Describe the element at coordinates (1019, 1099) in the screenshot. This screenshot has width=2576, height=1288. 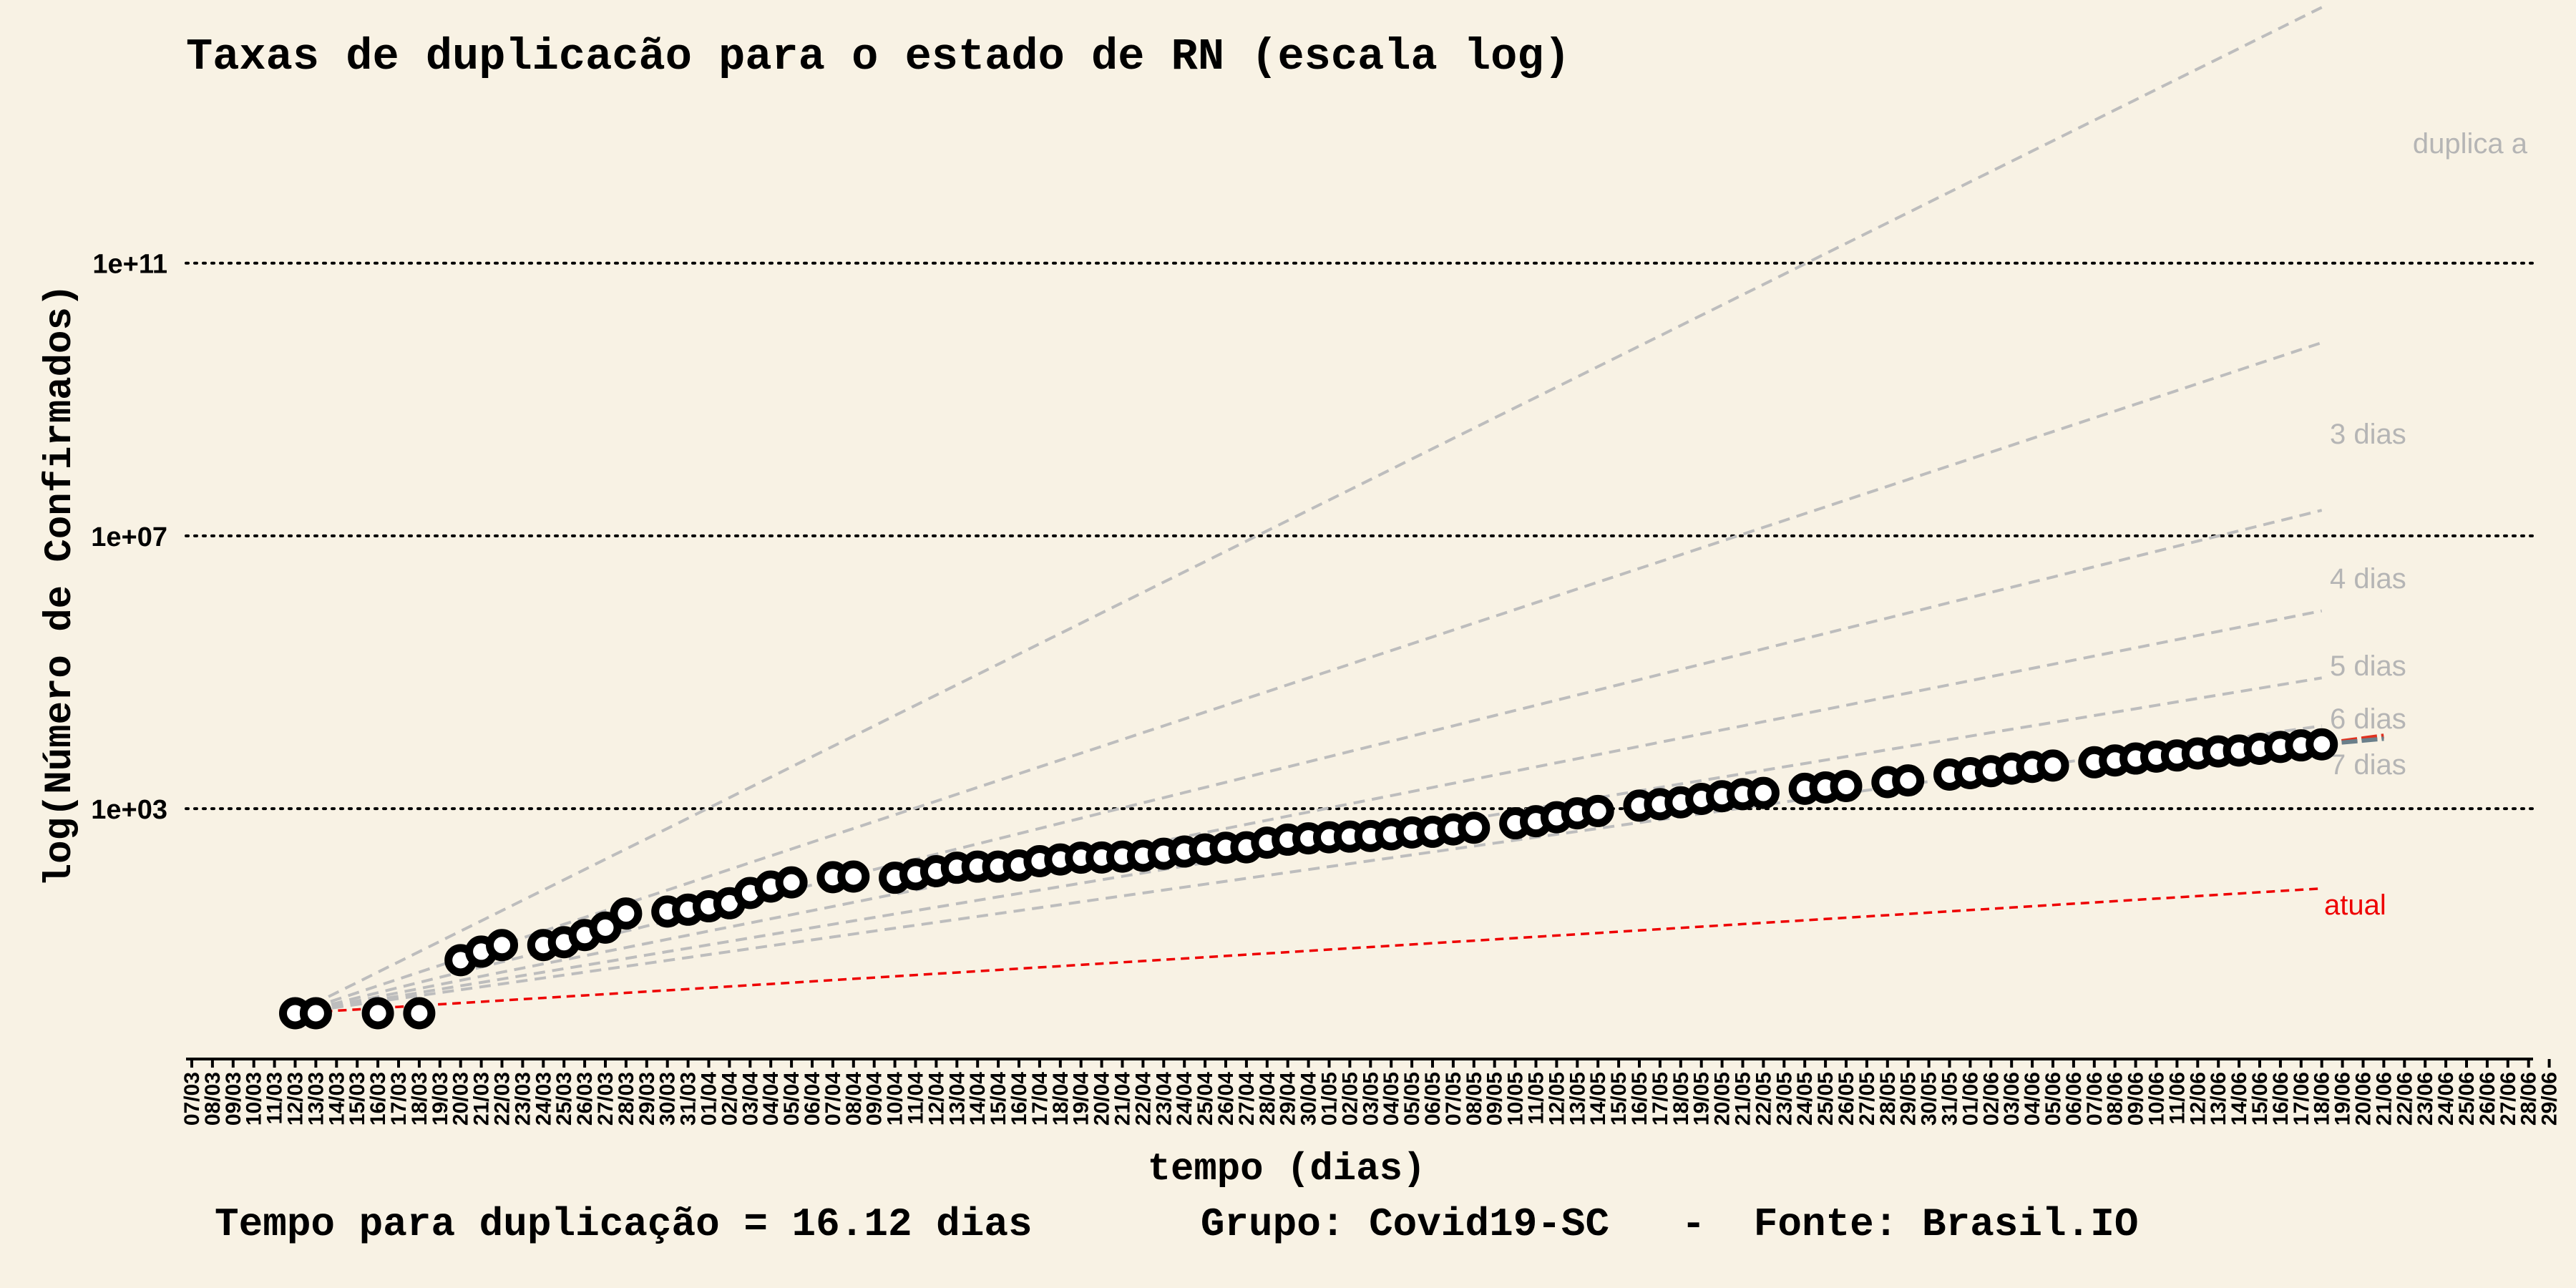
I see `x-tick-label: 16/04` at that location.